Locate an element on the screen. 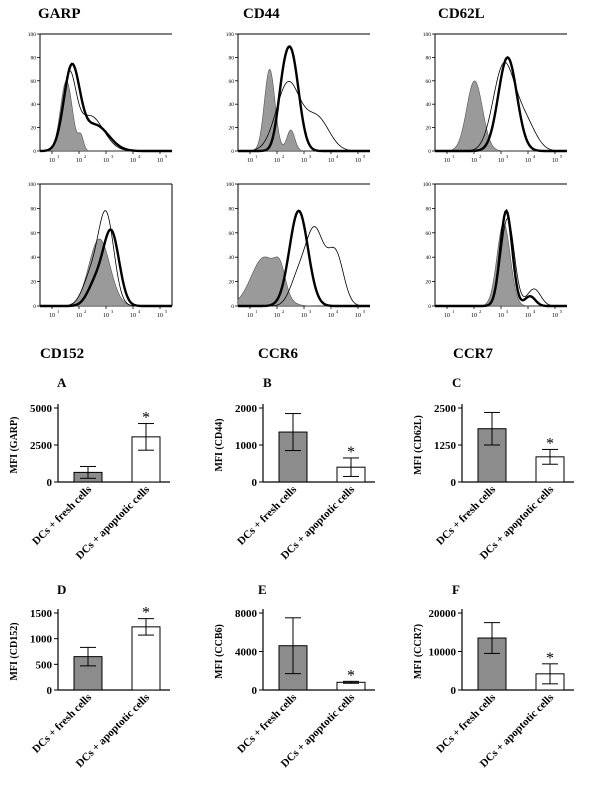  histogram-title-ccr6: CCR6 is located at coordinates (278, 354).